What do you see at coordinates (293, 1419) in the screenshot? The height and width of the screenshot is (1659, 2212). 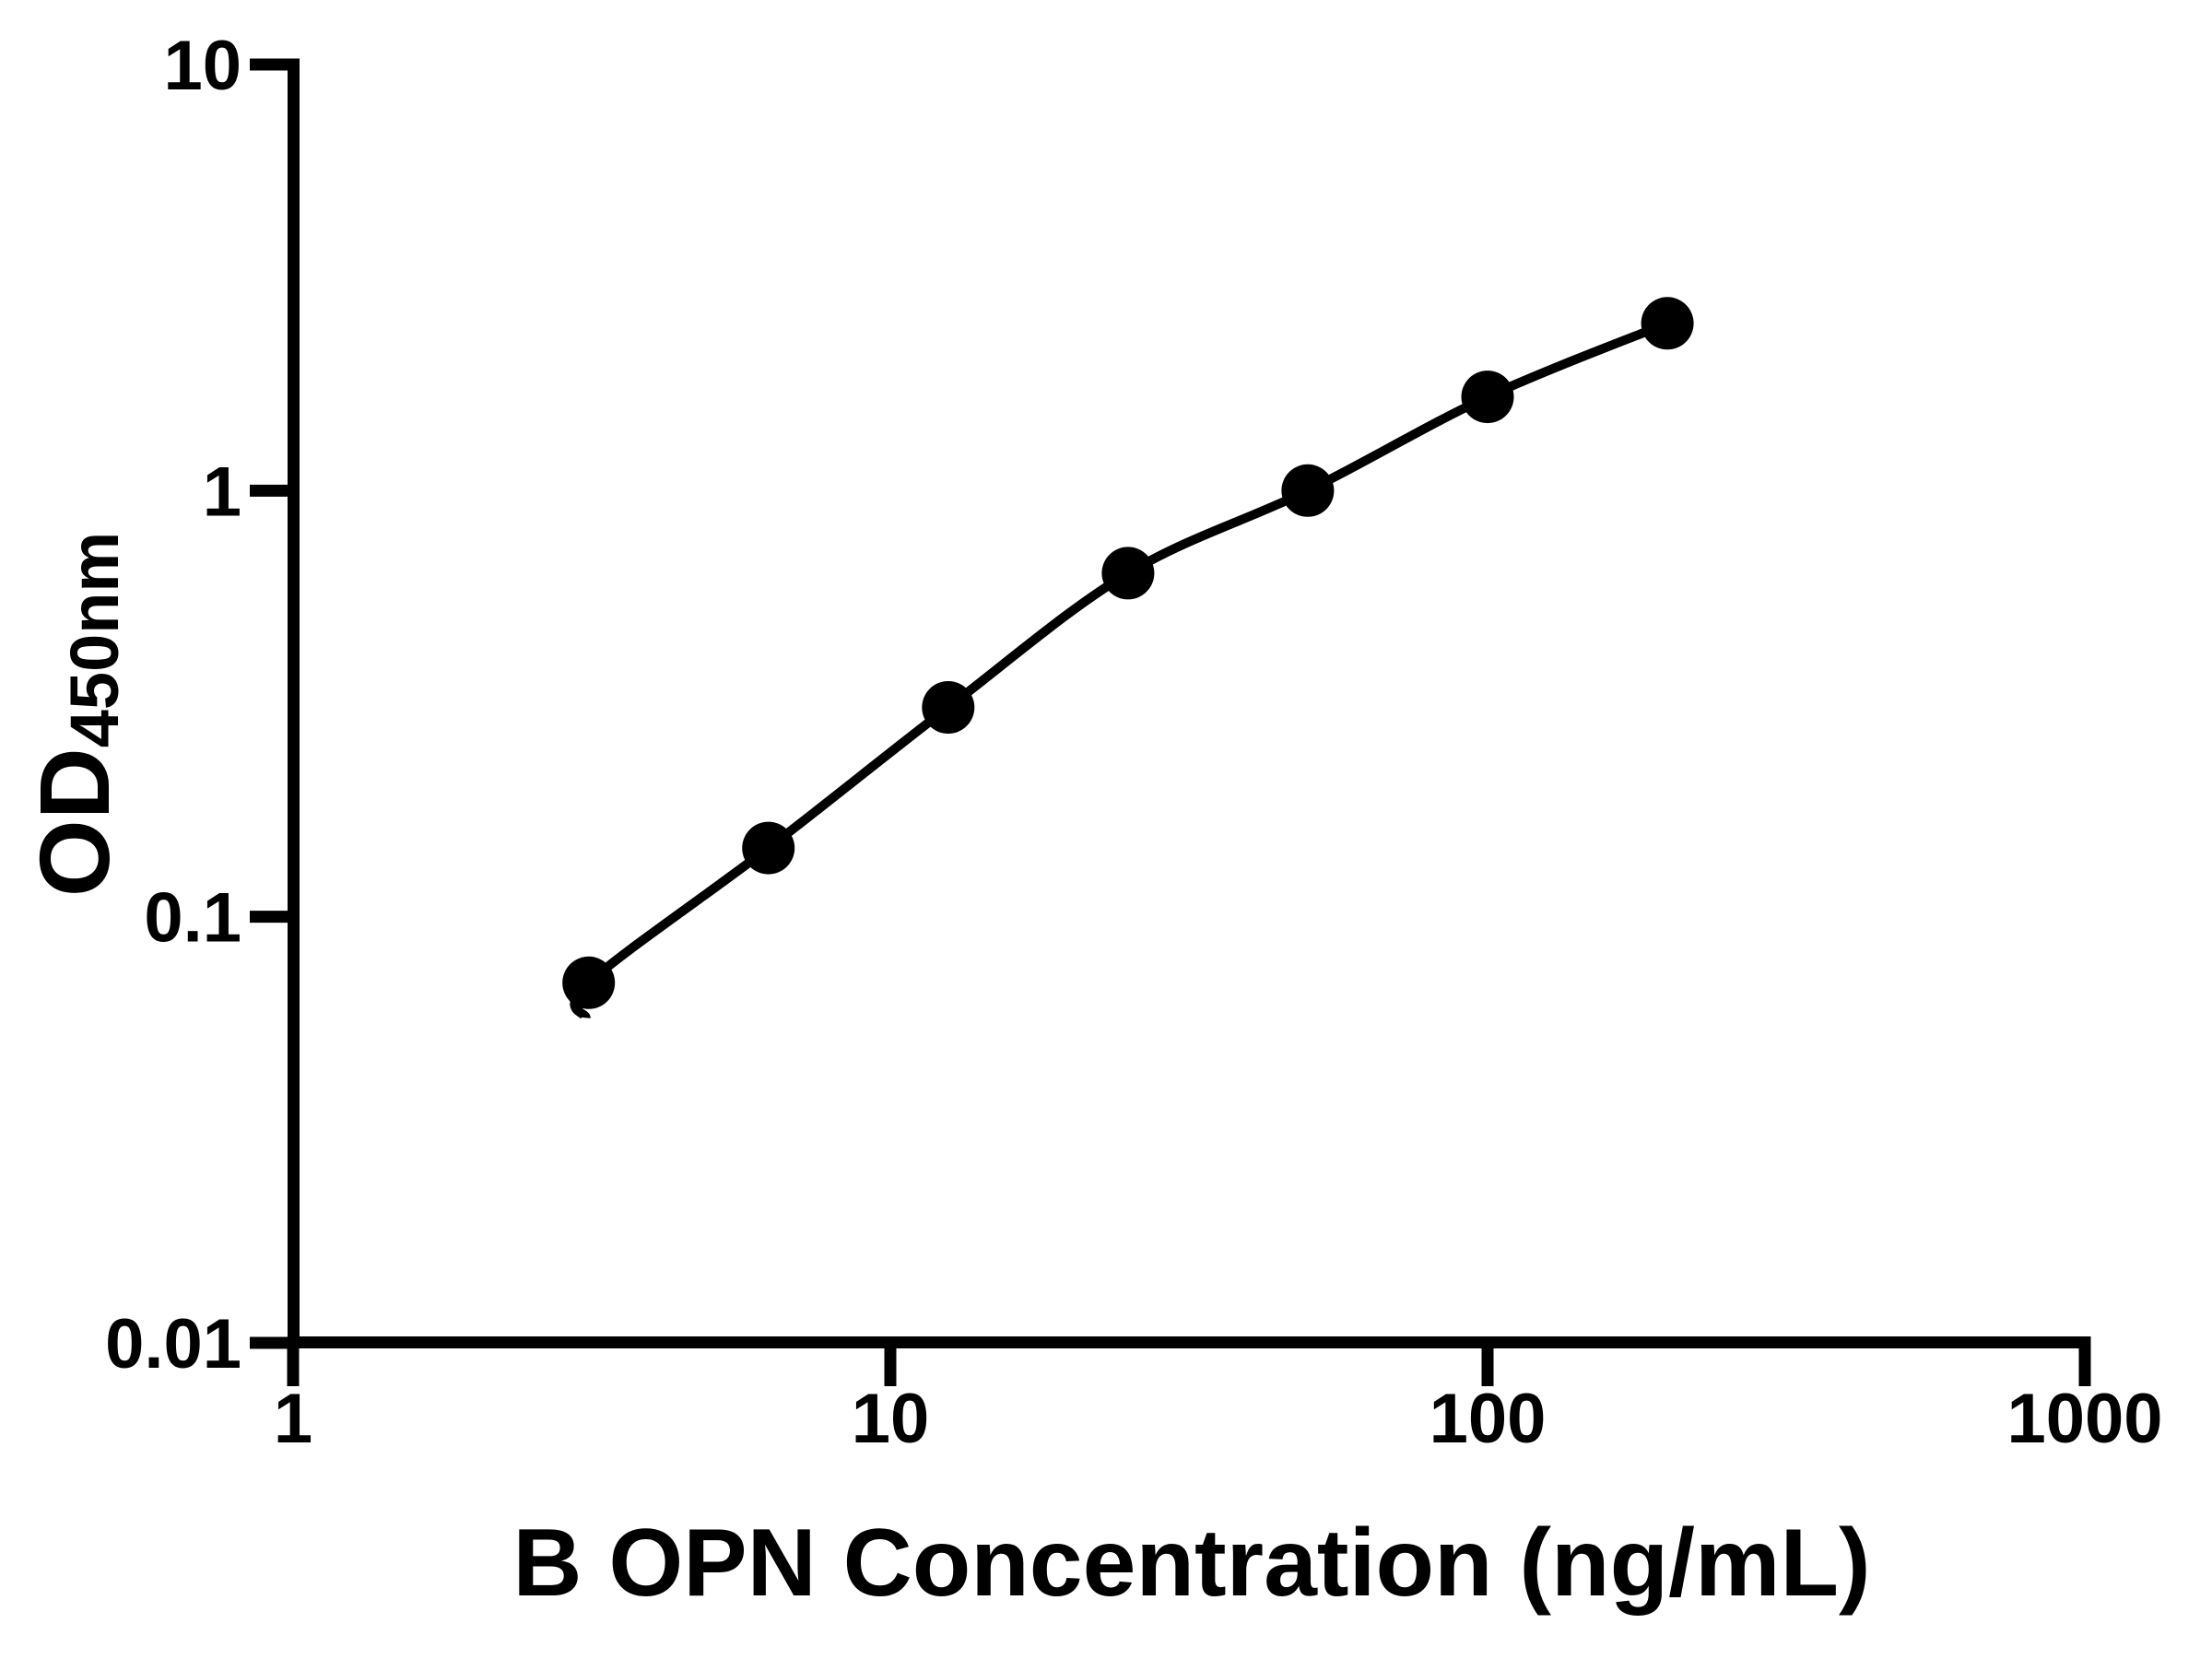 I see `x-tick-label: 1` at bounding box center [293, 1419].